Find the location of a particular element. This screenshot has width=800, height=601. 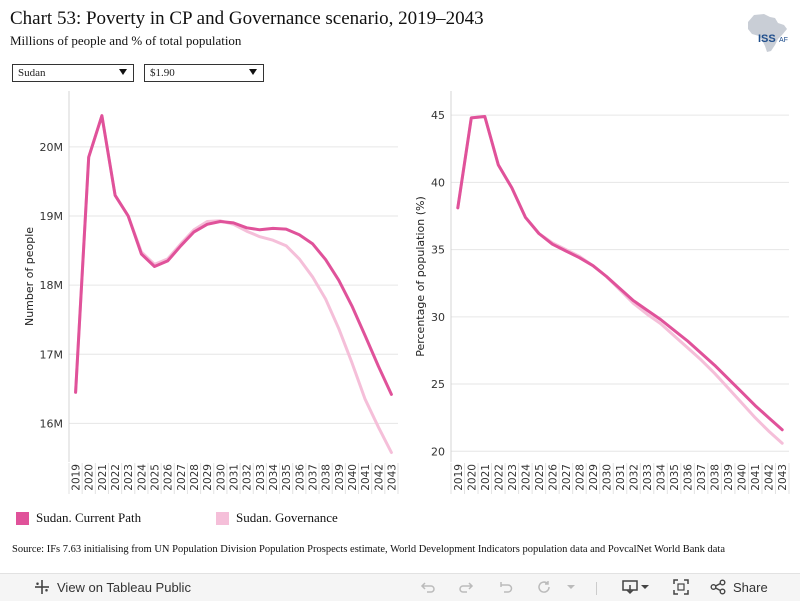

logo-text: ISS is located at coordinates (767, 39).